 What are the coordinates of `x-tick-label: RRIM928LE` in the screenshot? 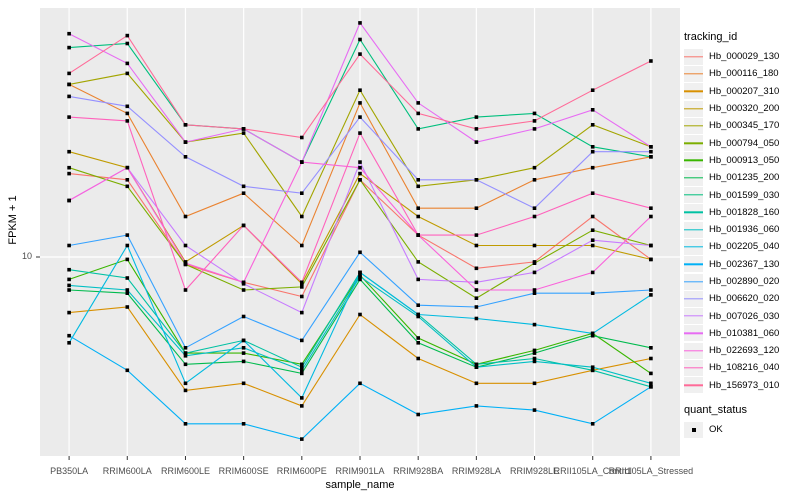 It's located at (534, 471).